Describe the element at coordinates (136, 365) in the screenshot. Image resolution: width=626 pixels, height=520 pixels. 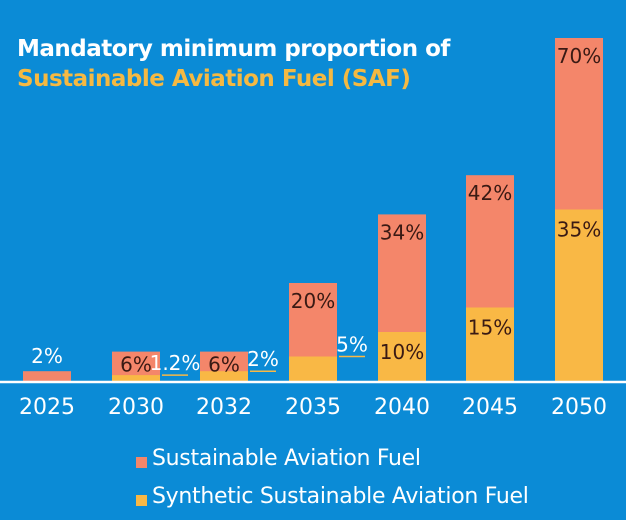
I see `label-saf-2030: 6%` at that location.